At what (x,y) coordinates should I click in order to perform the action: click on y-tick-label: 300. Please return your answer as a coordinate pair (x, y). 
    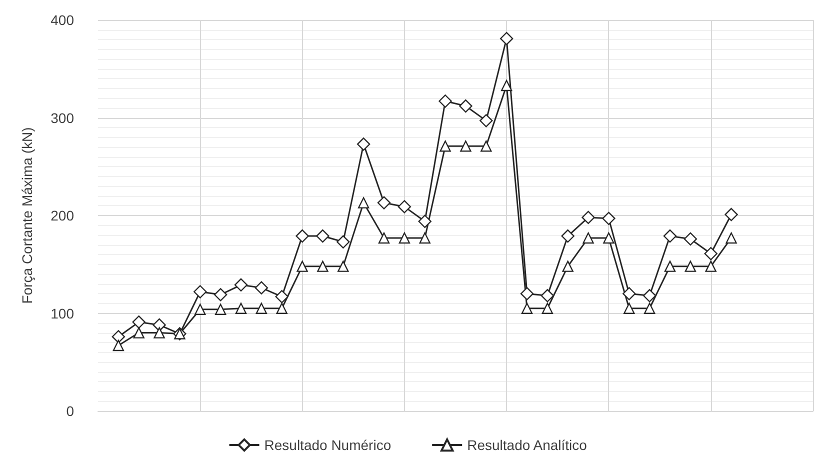
    Looking at the image, I should click on (62, 118).